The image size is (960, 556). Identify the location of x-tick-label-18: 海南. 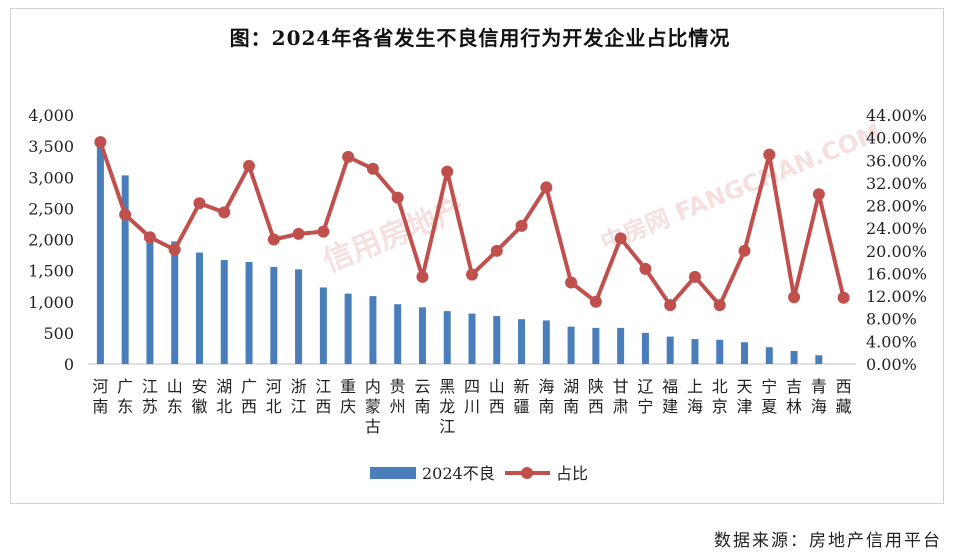
(546, 396).